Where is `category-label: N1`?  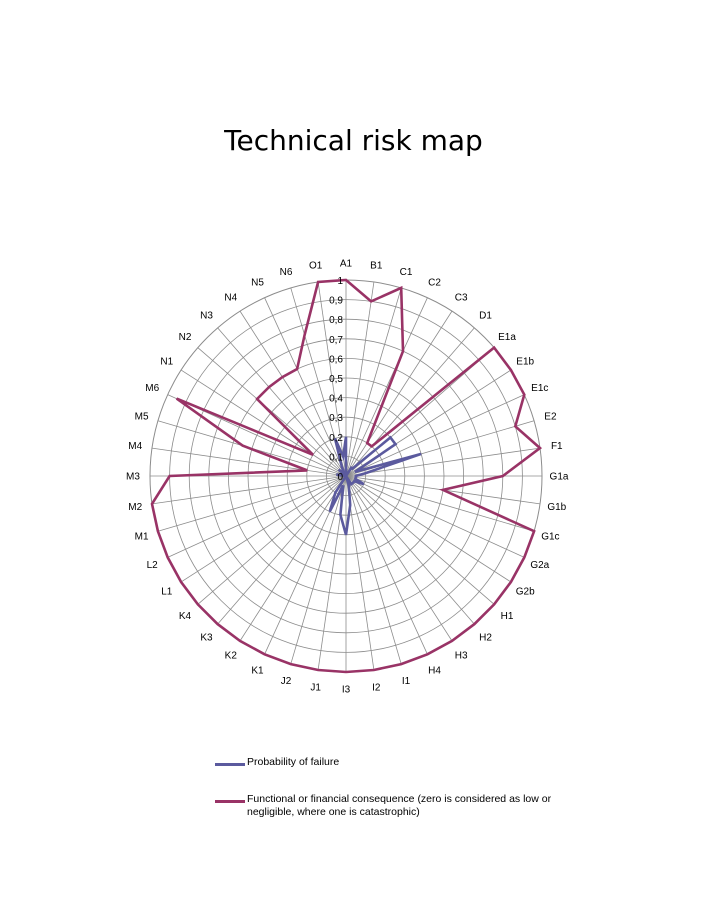 category-label: N1 is located at coordinates (166, 361).